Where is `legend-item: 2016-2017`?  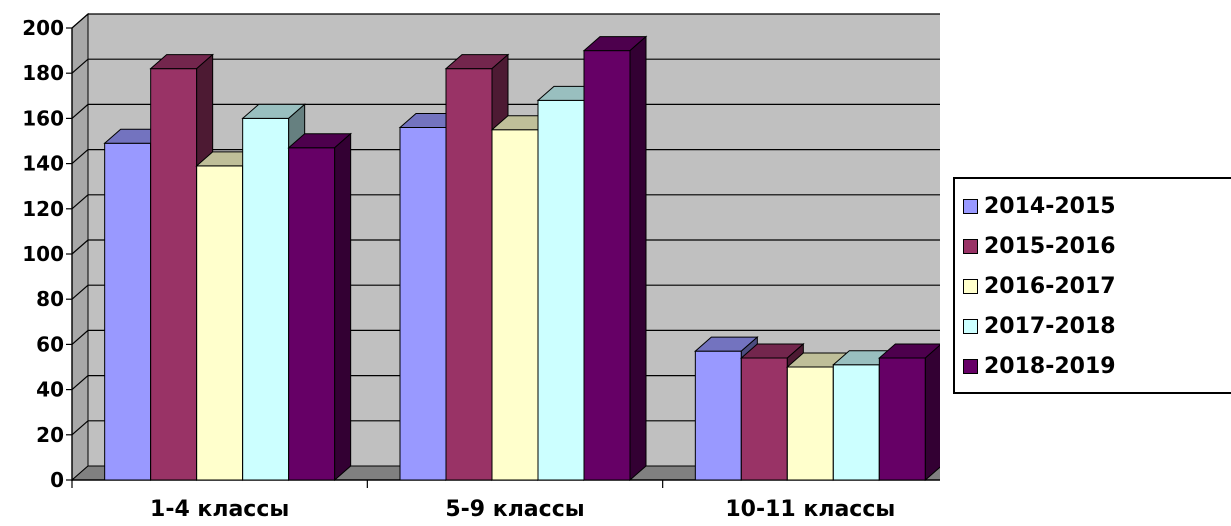
legend-item: 2016-2017 is located at coordinates (1039, 286).